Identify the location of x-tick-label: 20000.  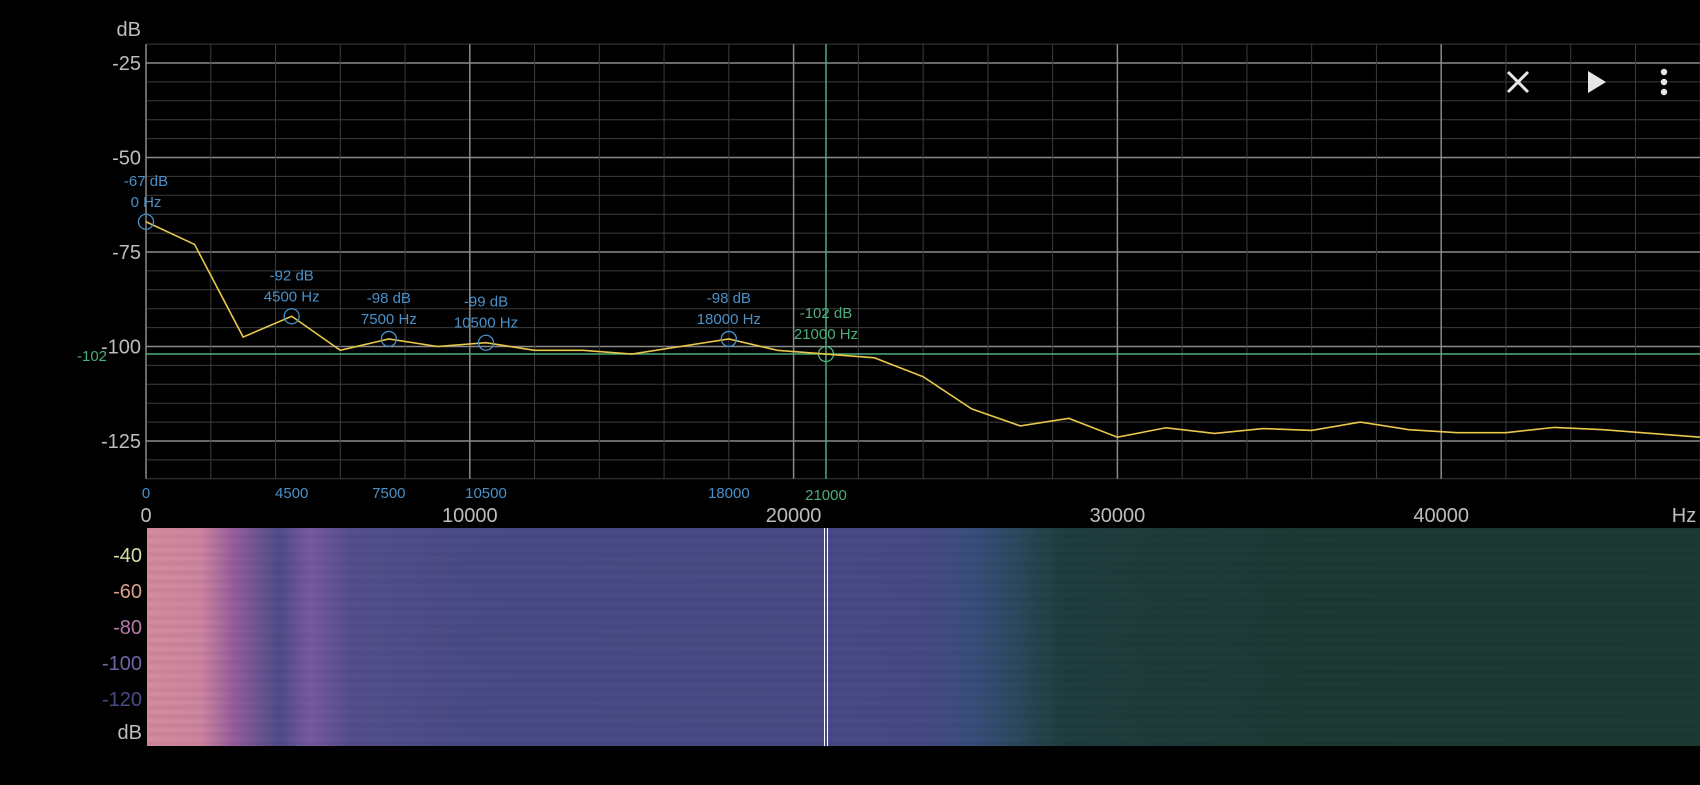
(794, 516).